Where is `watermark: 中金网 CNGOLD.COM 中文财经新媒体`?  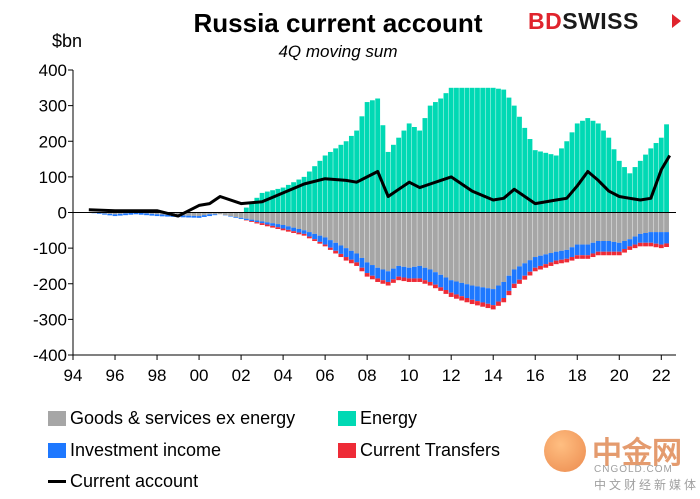
watermark: 中金网 CNGOLD.COM 中文财经新媒体 is located at coordinates (620, 459).